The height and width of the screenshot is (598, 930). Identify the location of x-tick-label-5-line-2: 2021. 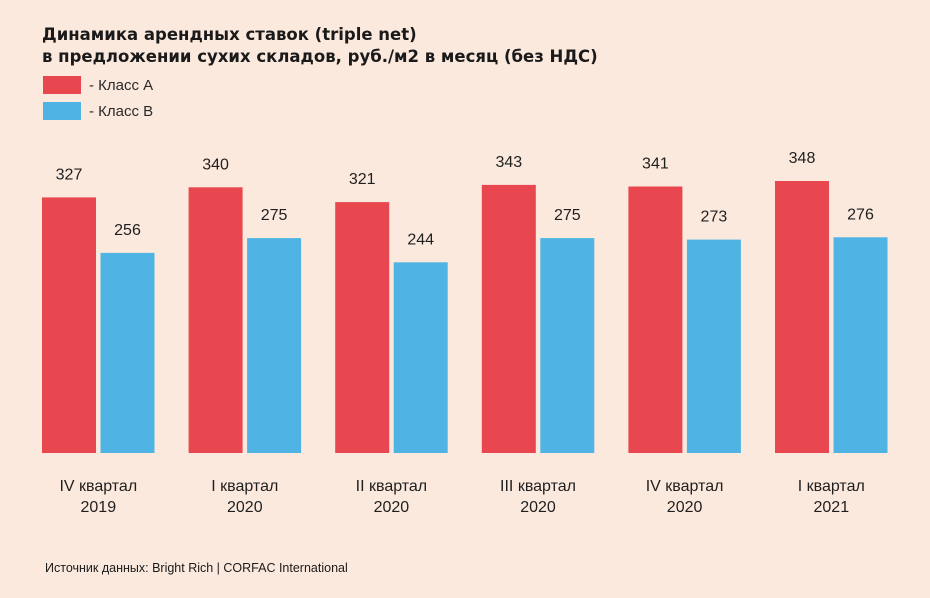
(832, 507).